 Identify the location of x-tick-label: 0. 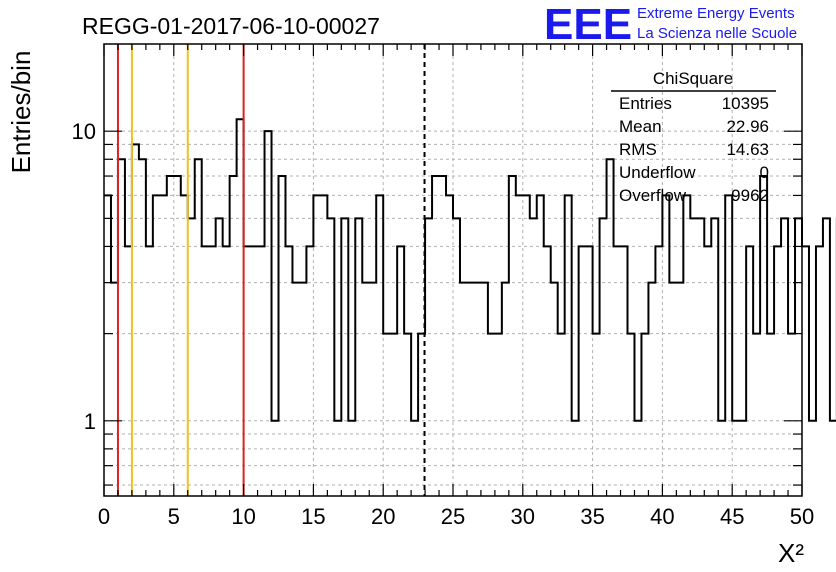
(104, 516).